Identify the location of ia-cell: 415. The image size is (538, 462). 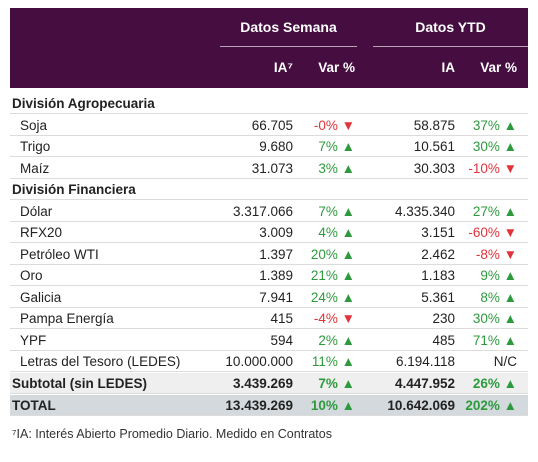
(281, 318).